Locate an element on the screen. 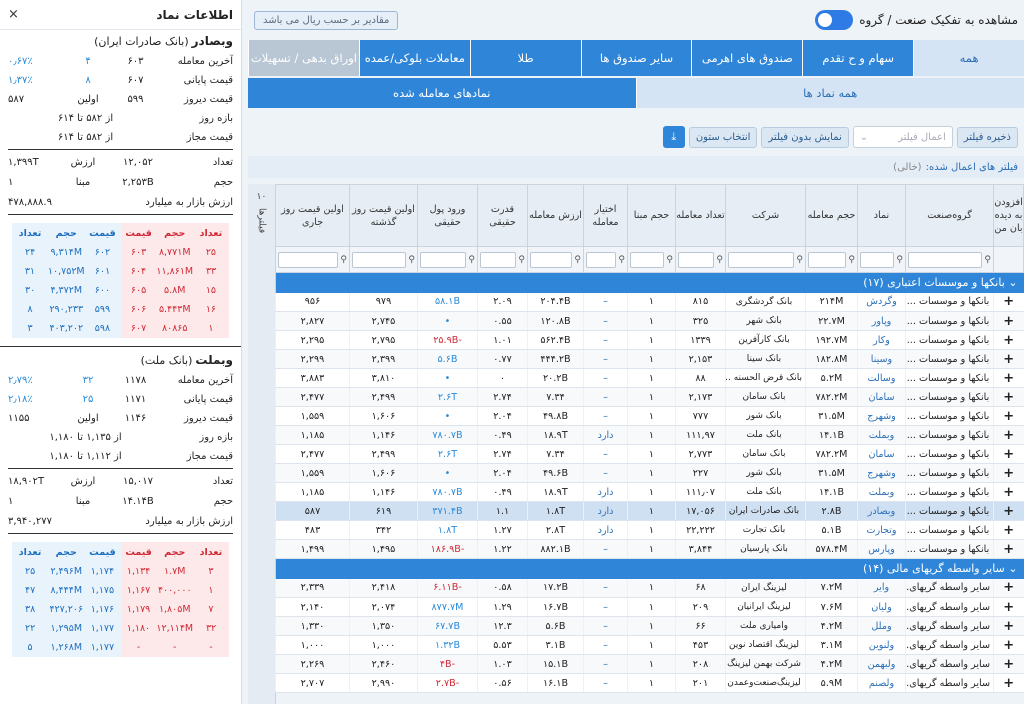  symbol-name: وبملت is located at coordinates (214, 360).